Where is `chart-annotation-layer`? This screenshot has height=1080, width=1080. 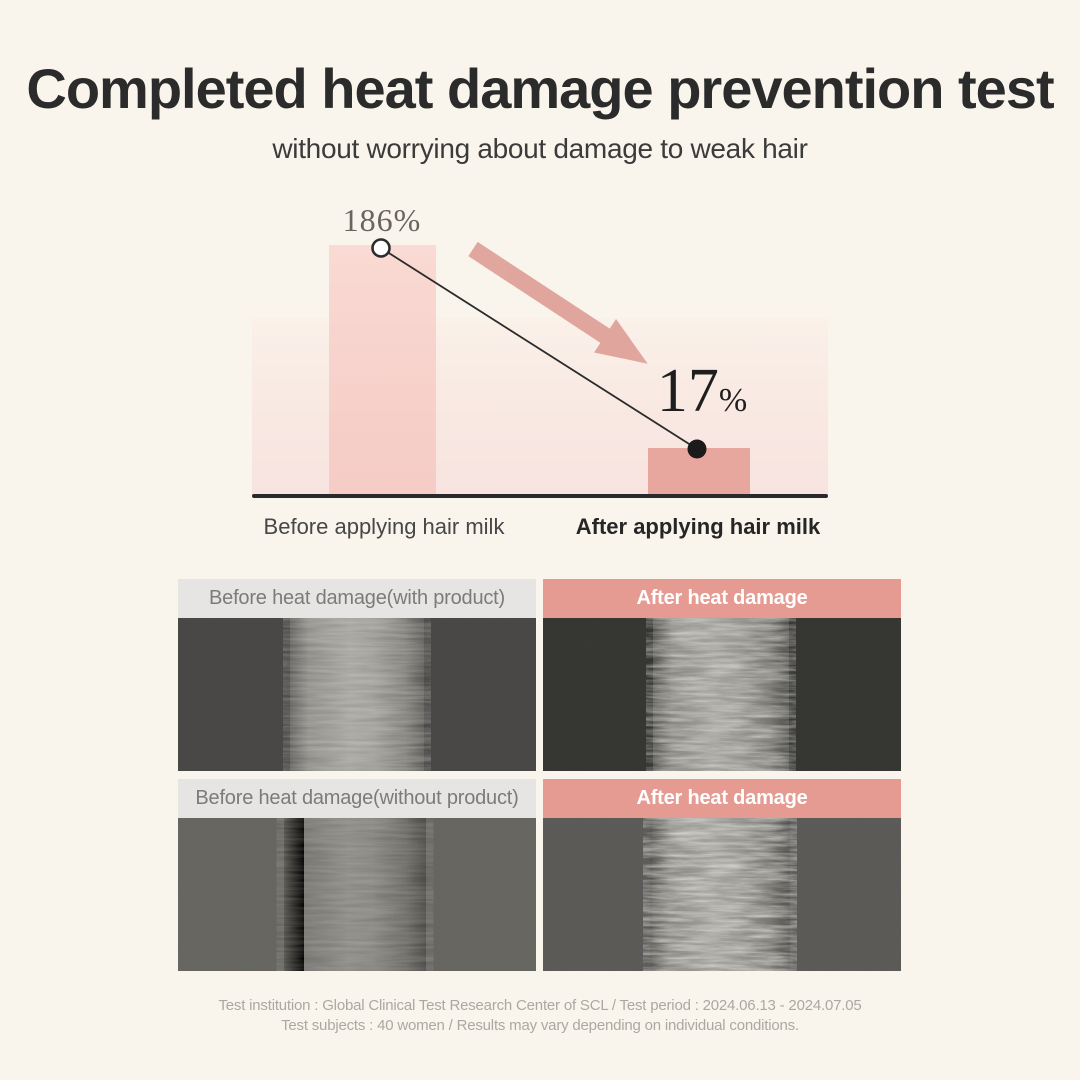
chart-annotation-layer is located at coordinates (539, 348).